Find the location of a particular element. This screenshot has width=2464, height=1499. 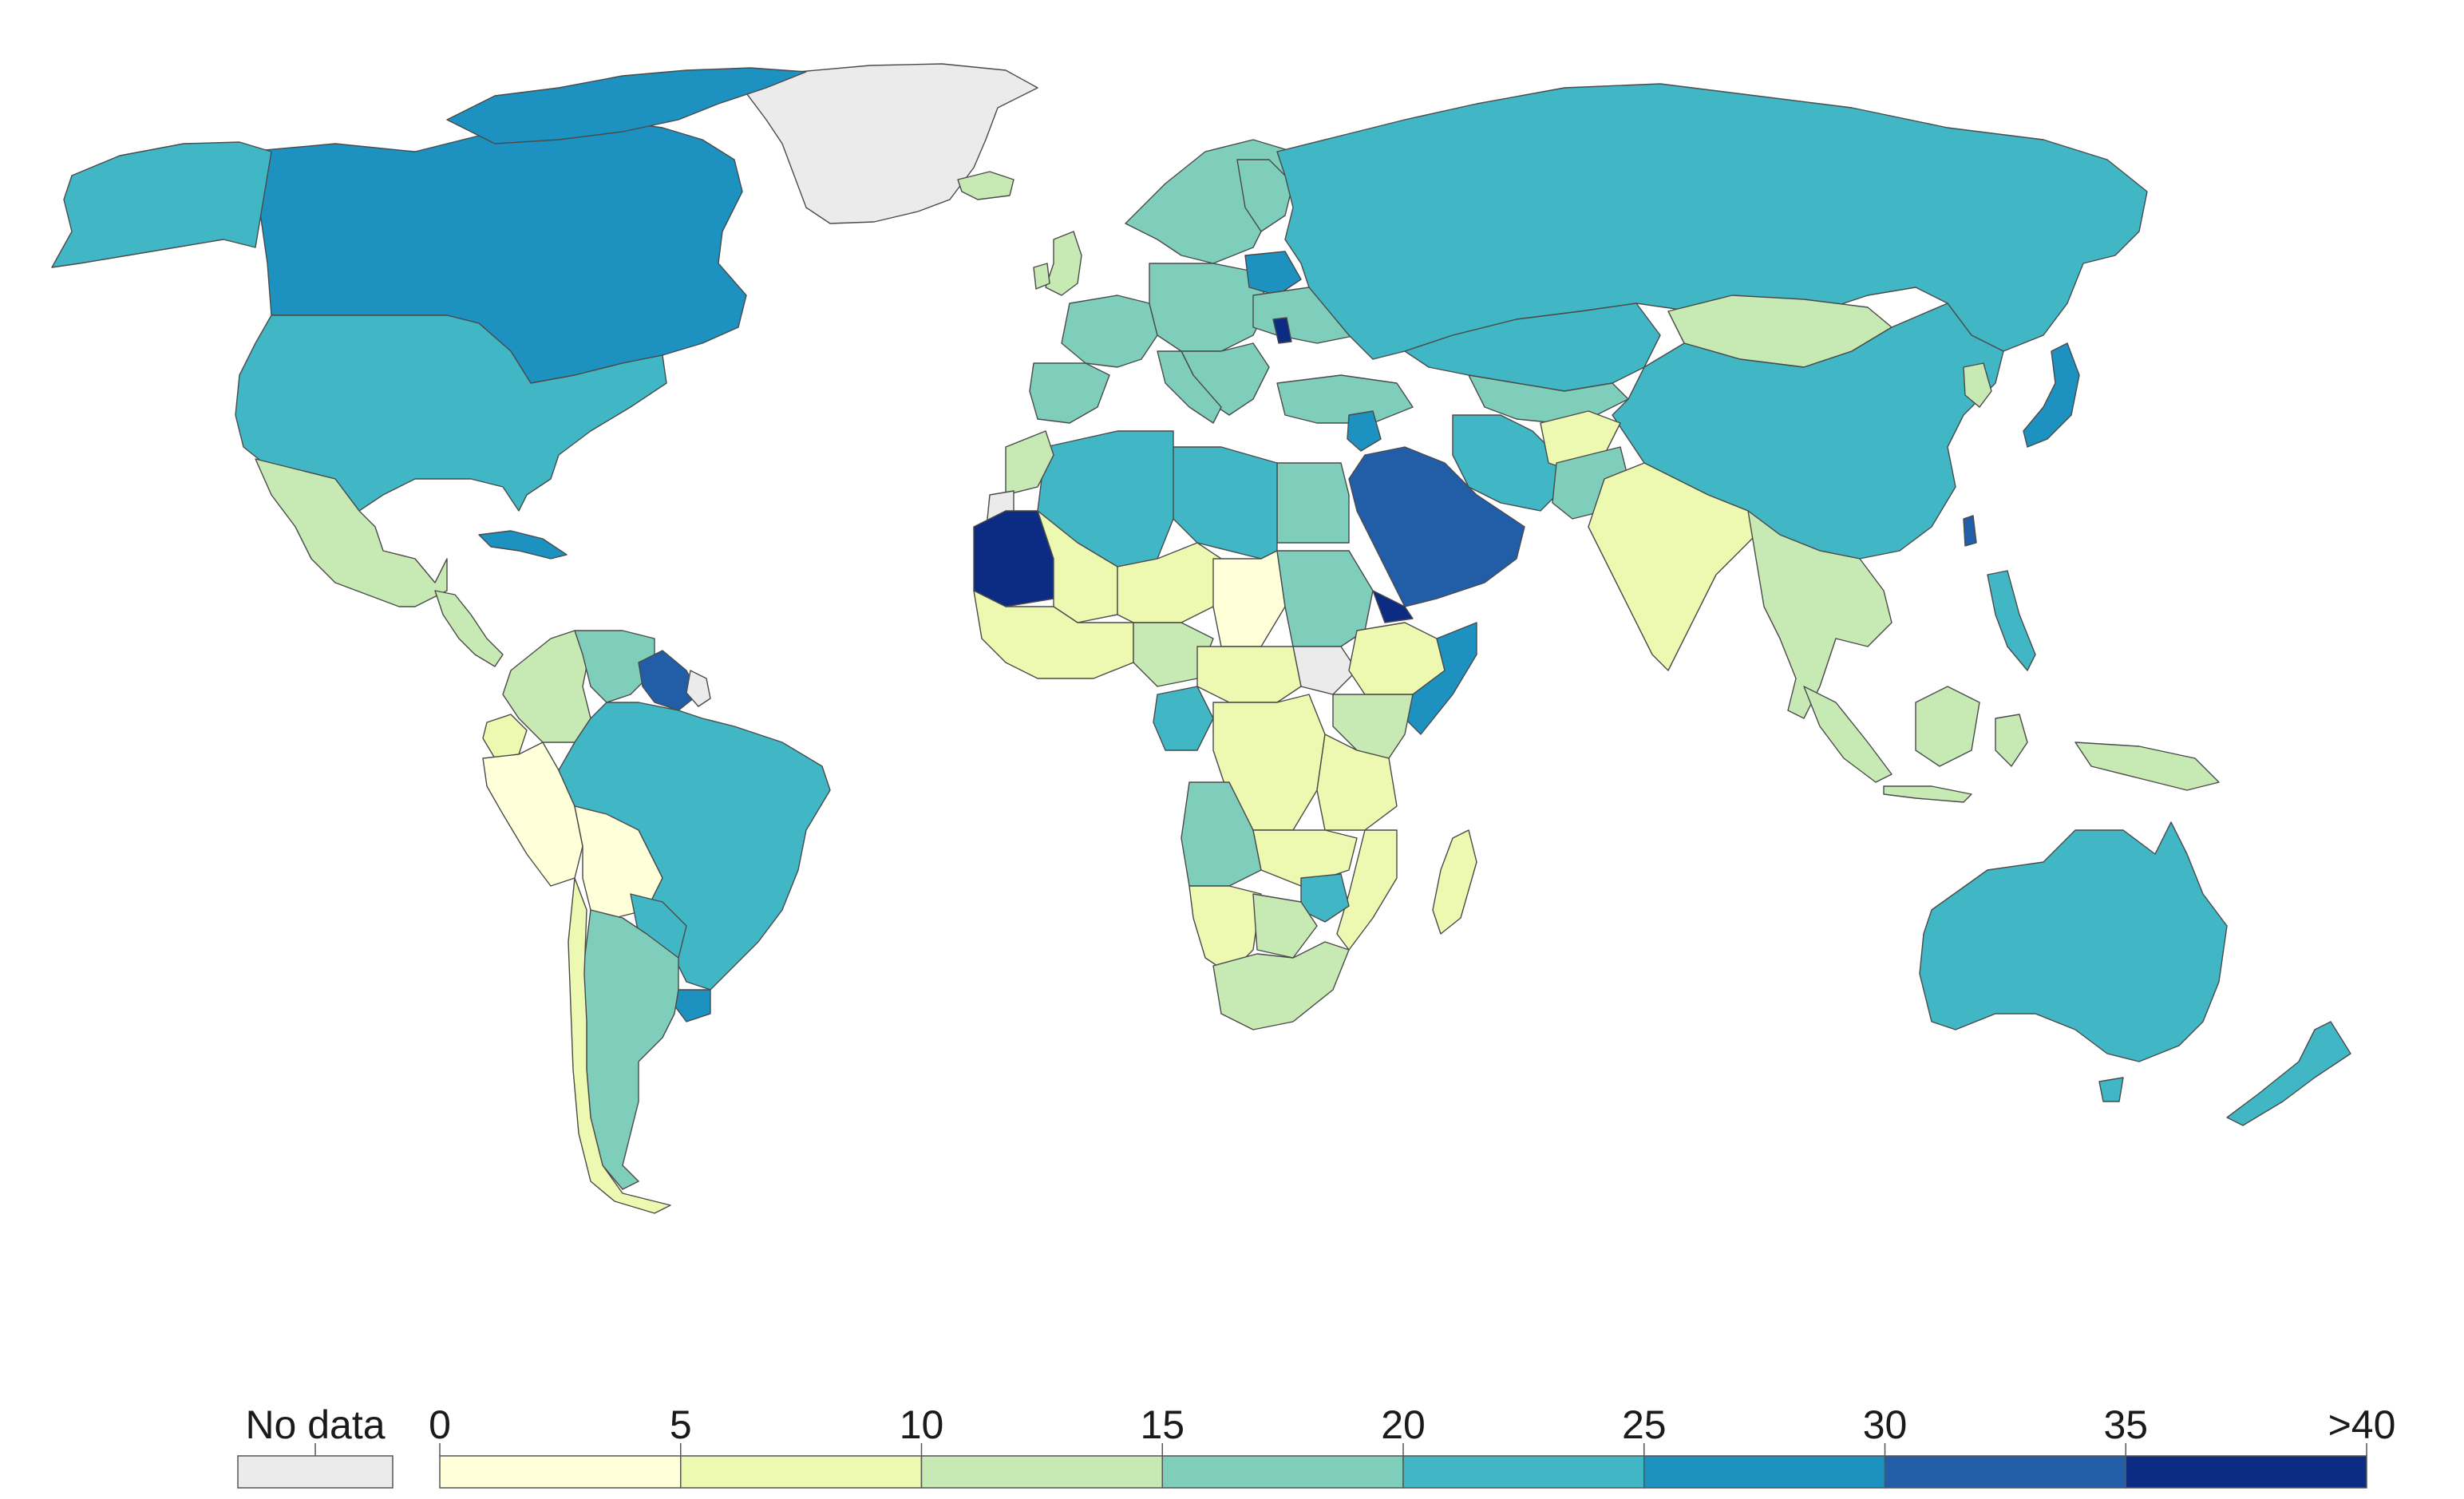

legend-no-data-swatch is located at coordinates (316, 1472).